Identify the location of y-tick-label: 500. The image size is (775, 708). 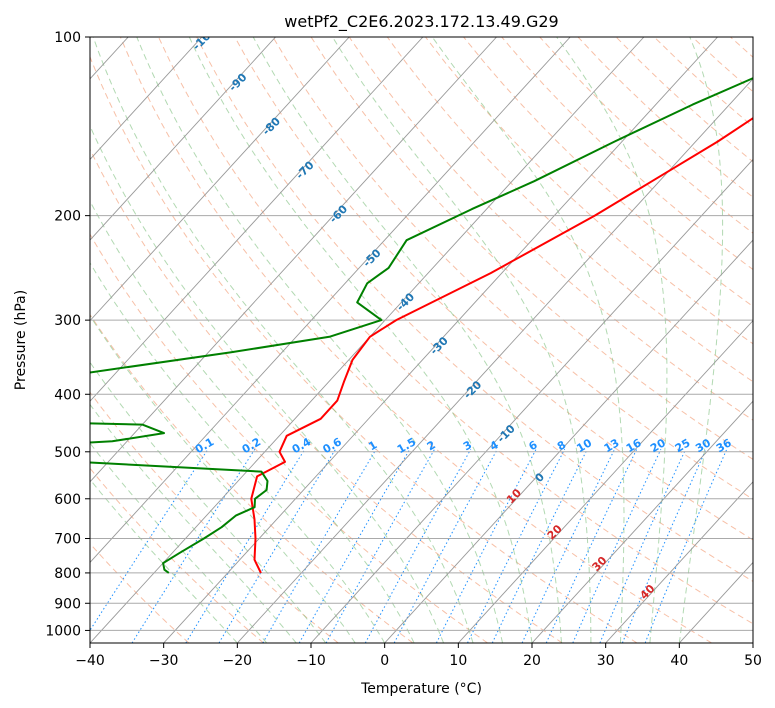
(67, 453).